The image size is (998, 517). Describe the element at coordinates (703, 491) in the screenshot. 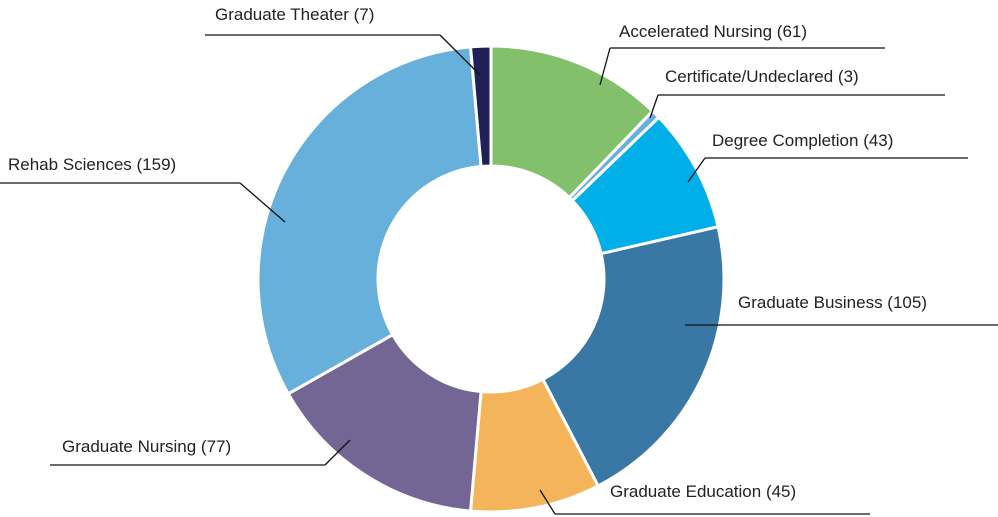

I see `slice-label: Graduate Education (45)` at that location.